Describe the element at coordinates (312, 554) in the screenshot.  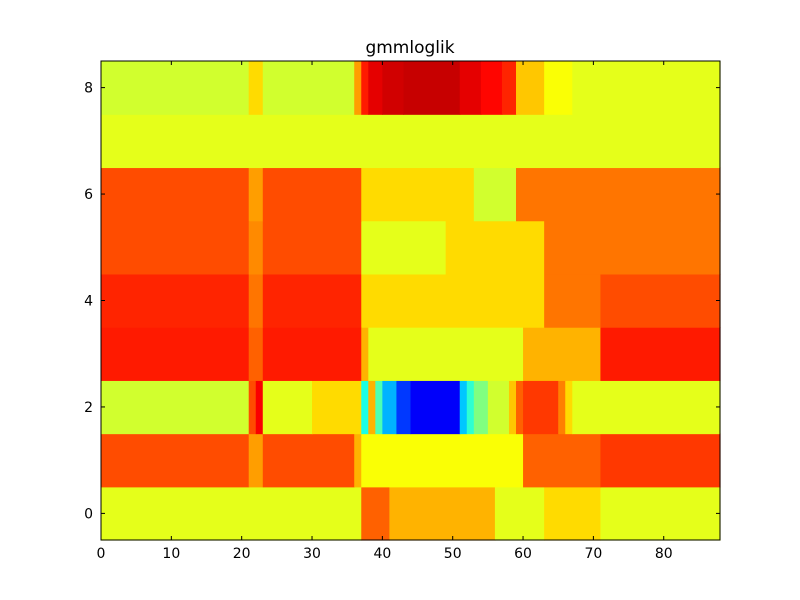
I see `x-tick-label: 30` at that location.